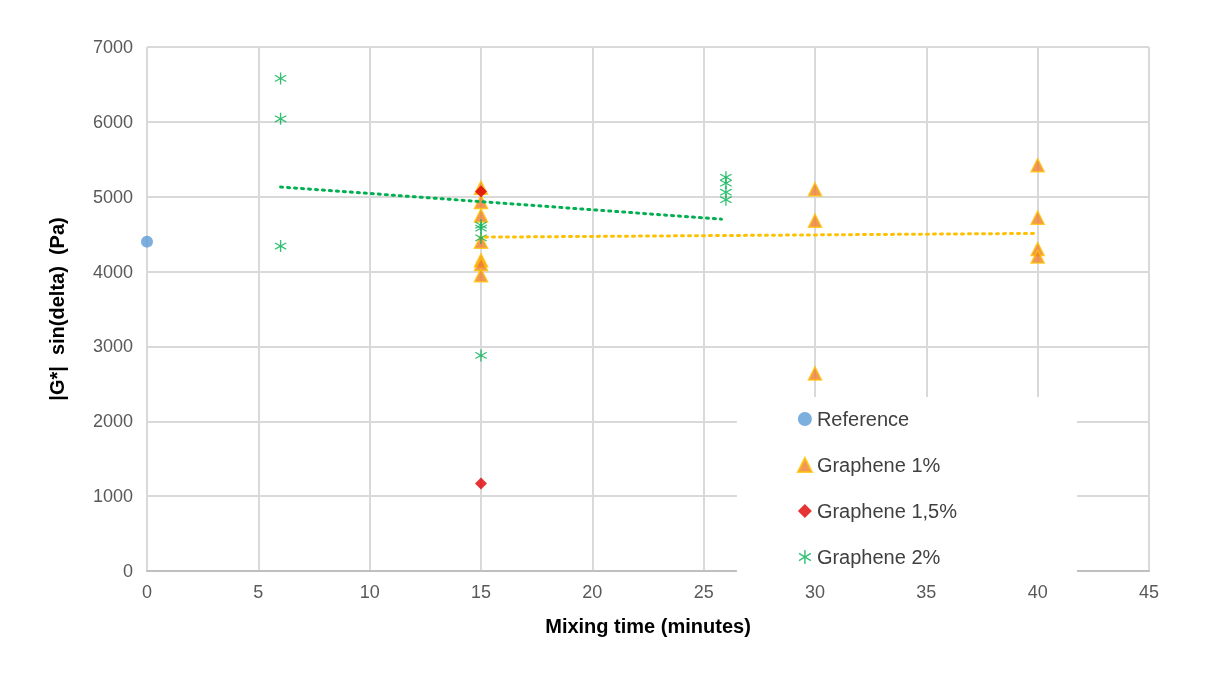 Image resolution: width=1212 pixels, height=679 pixels. Describe the element at coordinates (863, 419) in the screenshot. I see `legend-label: Reference` at that location.